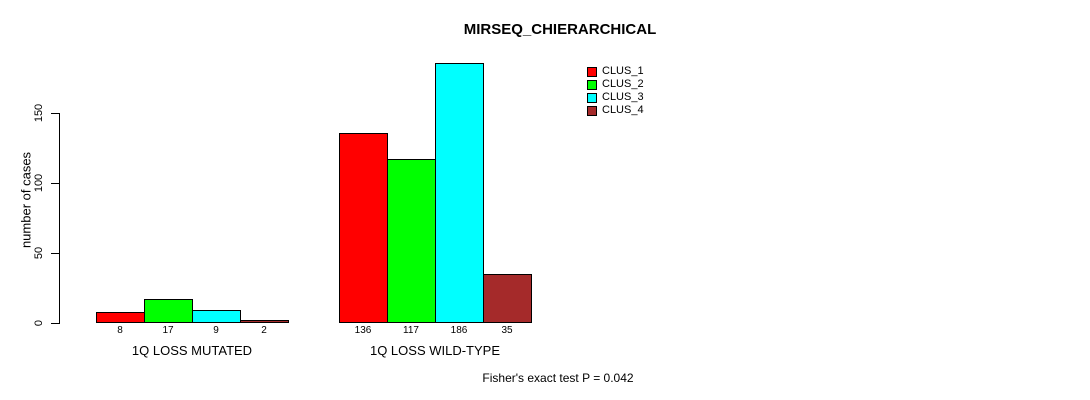  Describe the element at coordinates (411, 330) in the screenshot. I see `bar-value-label: 117` at that location.